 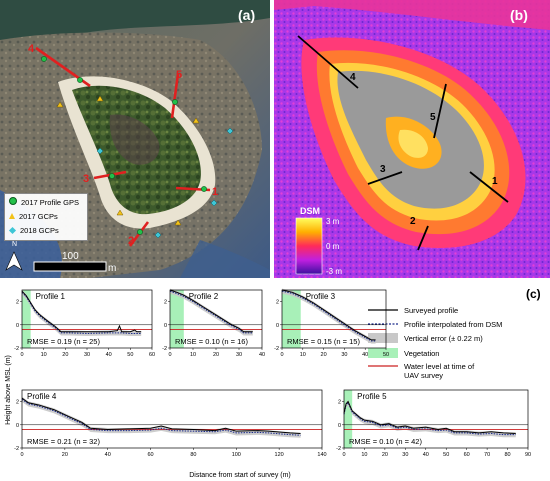 What do you see at coordinates (533, 294) in the screenshot?
I see `panel-c-label: (c)` at bounding box center [533, 294].